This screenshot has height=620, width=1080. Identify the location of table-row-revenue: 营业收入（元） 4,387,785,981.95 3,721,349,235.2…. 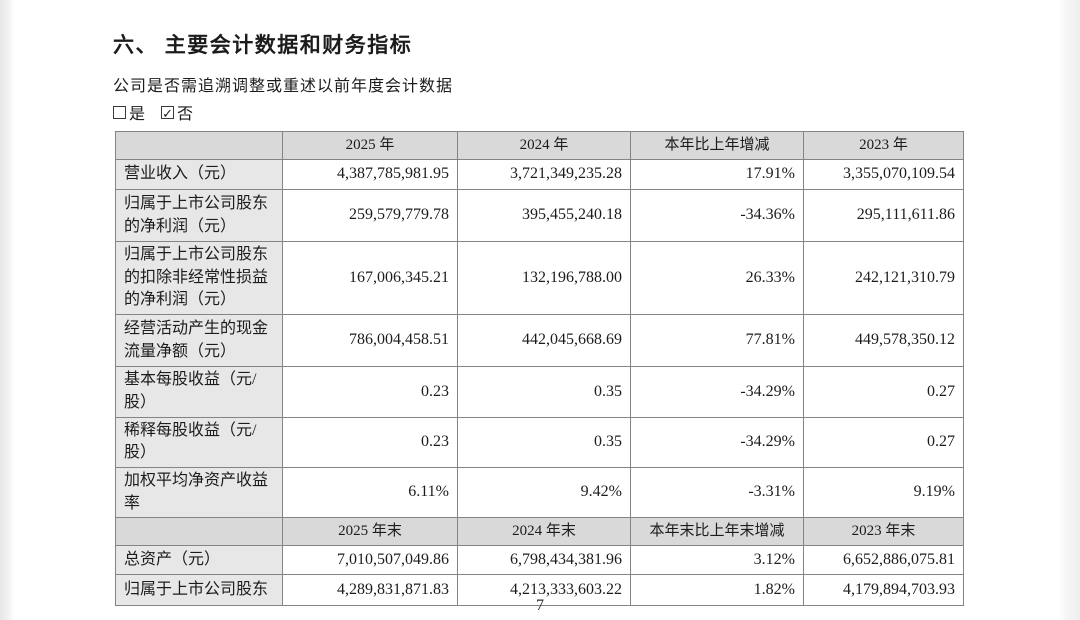
(539, 174).